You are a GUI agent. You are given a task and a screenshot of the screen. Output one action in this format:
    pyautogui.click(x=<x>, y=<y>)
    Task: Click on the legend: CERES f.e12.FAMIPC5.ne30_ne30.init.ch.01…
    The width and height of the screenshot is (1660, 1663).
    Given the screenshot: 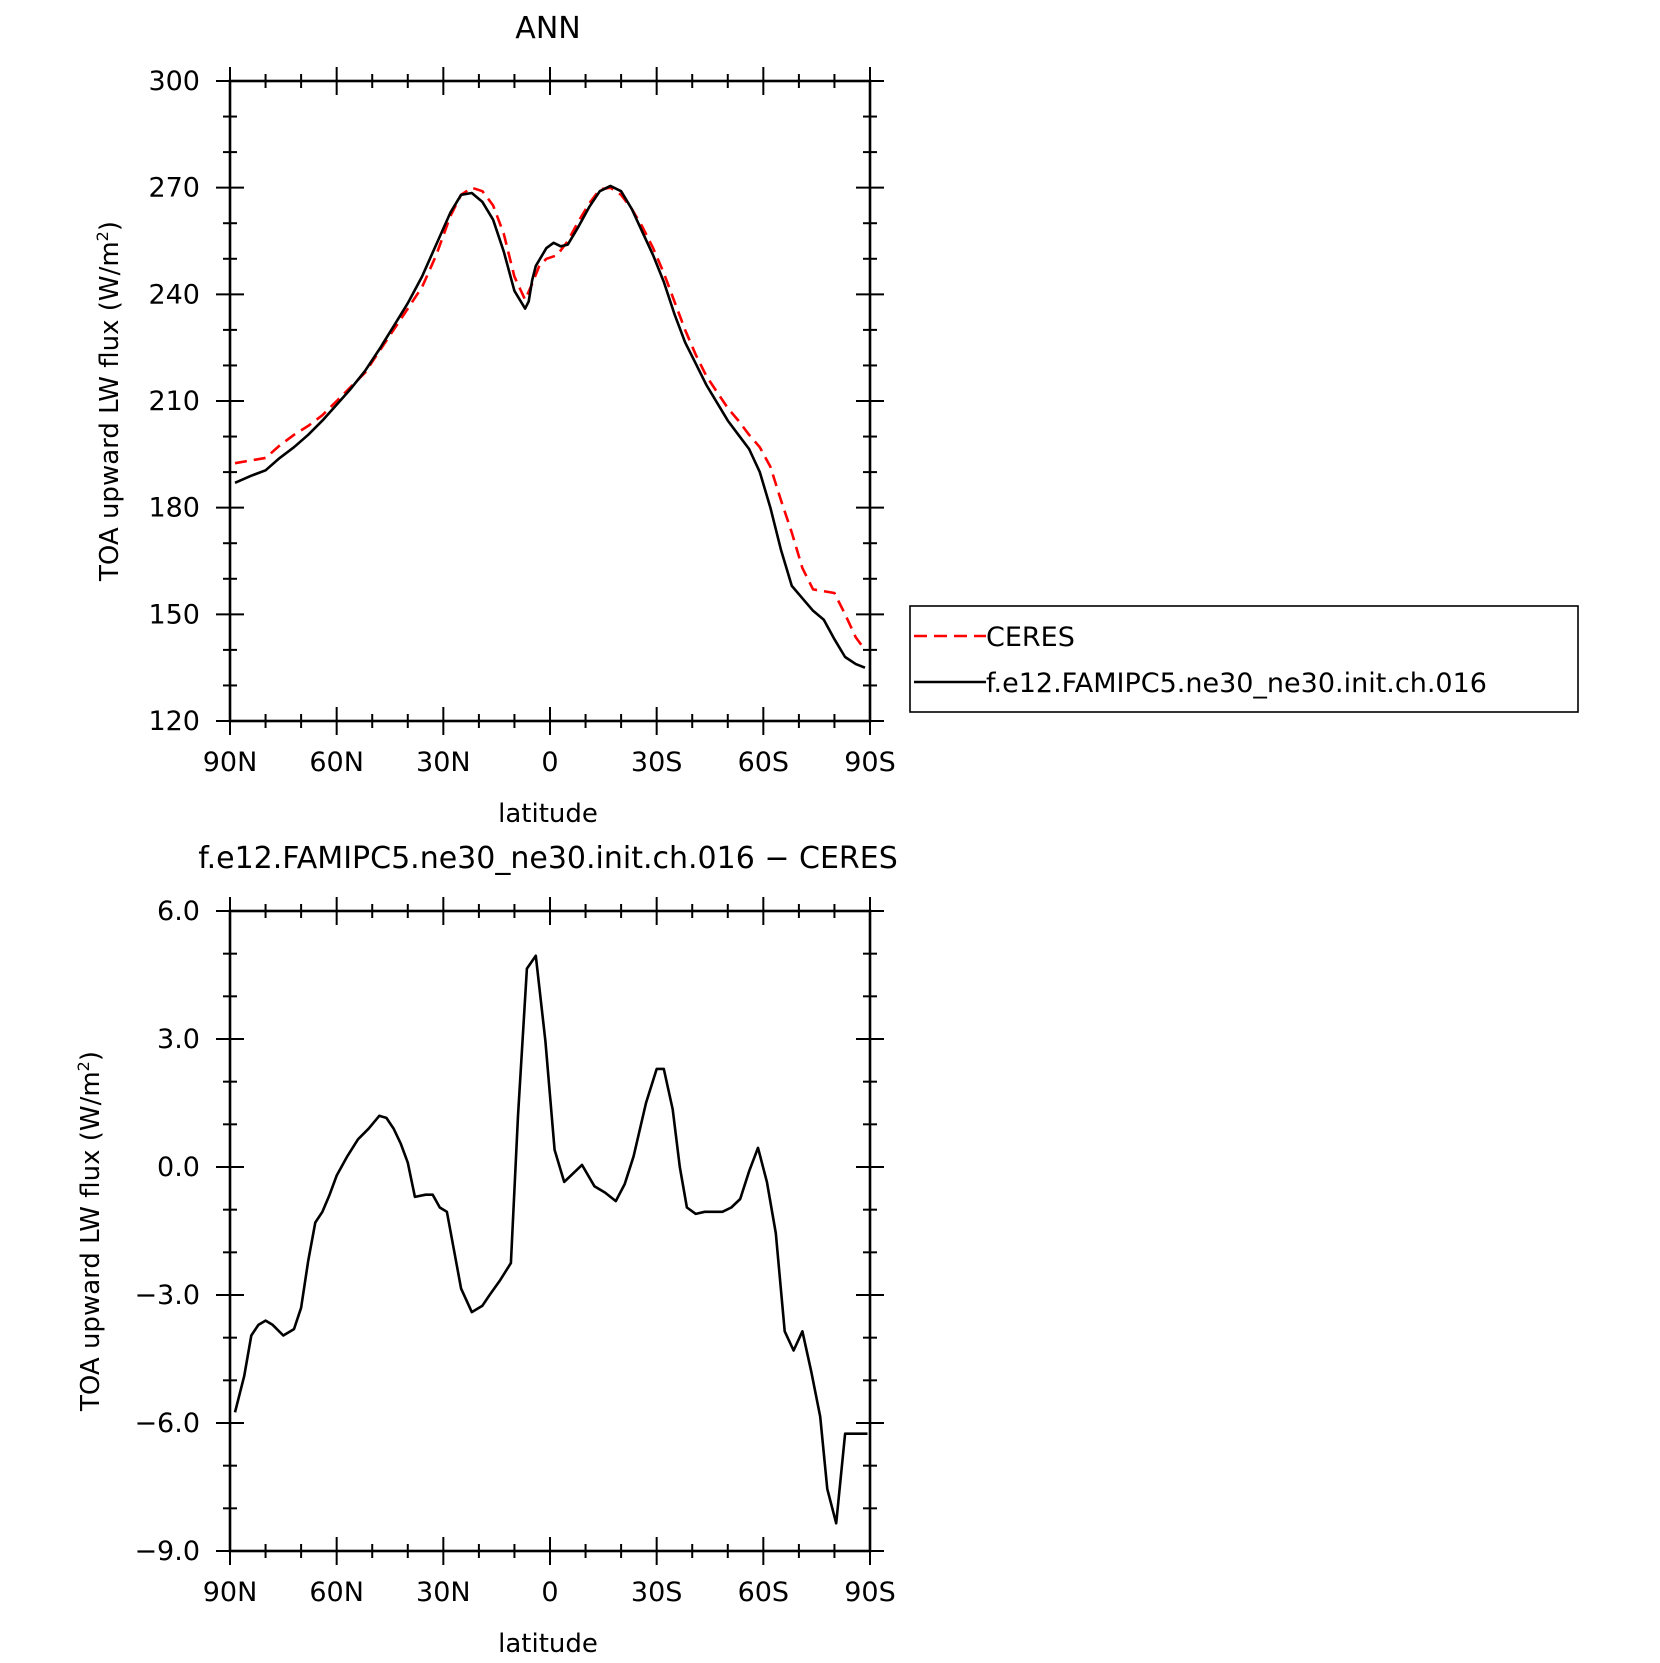 What is the action you would take?
    pyautogui.click(x=1244, y=659)
    